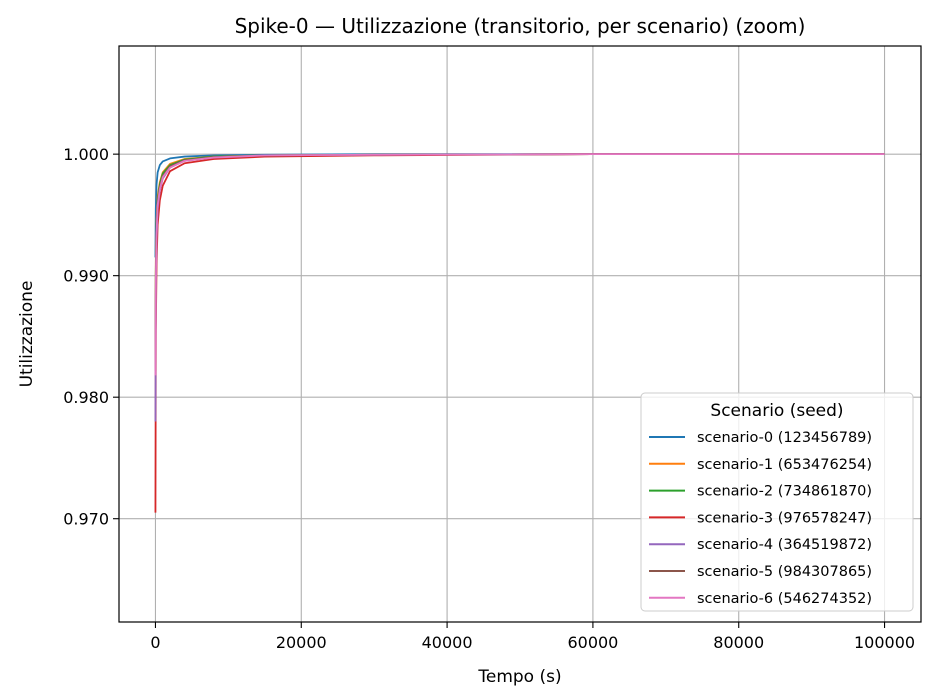 The image size is (941, 700). Describe the element at coordinates (784, 572) in the screenshot. I see `legend-label-scenario-5: scenario-5 (984307865)` at that location.